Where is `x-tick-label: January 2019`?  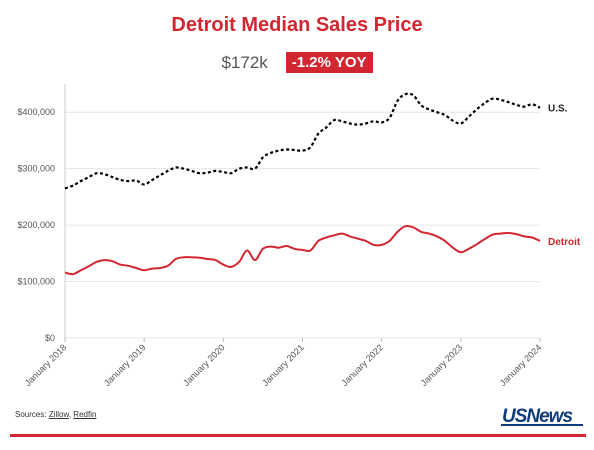
x-tick-label: January 2019 is located at coordinates (125, 365).